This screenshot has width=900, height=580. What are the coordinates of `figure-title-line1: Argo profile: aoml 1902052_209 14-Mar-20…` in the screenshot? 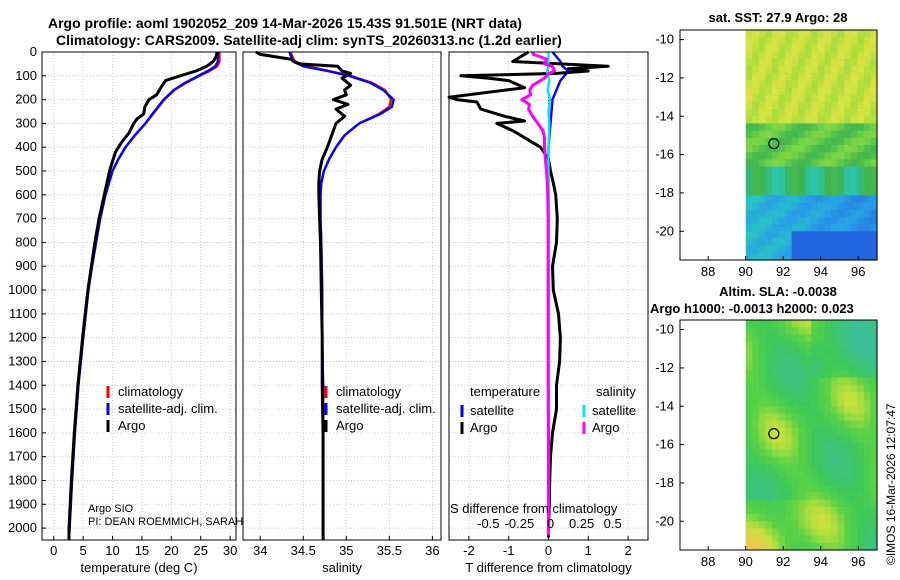 It's located at (285, 23).